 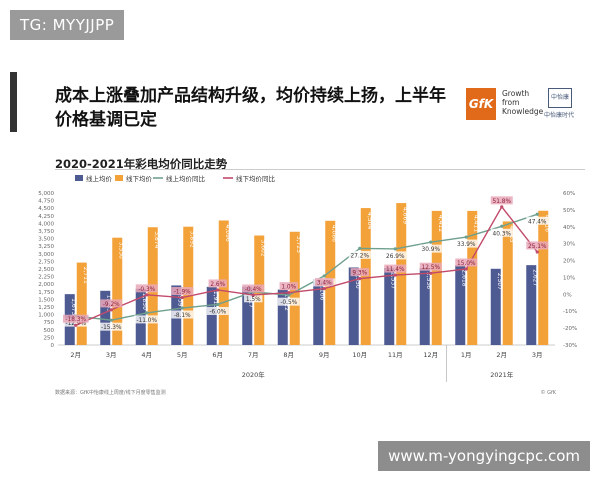 I want to click on offline-yoy-label: -18.3%, so click(x=75, y=320).